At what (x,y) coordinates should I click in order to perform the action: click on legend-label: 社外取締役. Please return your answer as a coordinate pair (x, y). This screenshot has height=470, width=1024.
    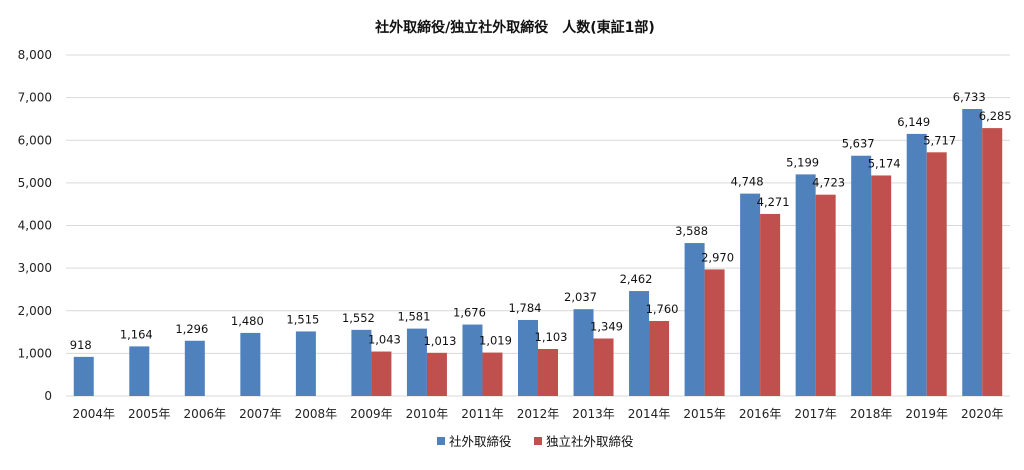
    Looking at the image, I should click on (480, 441).